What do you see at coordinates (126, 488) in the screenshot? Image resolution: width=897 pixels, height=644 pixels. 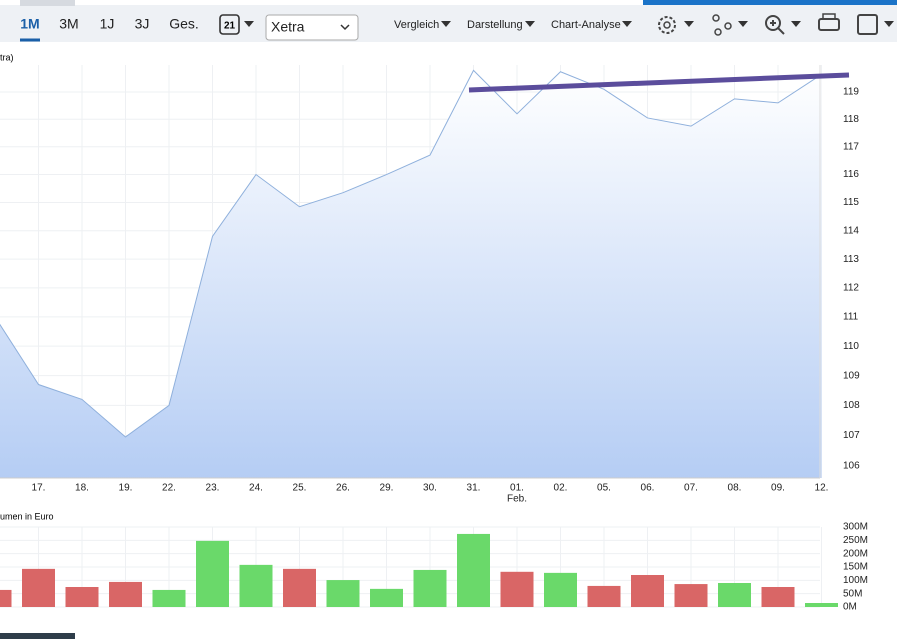 I see `x-tick-label: 19.` at bounding box center [126, 488].